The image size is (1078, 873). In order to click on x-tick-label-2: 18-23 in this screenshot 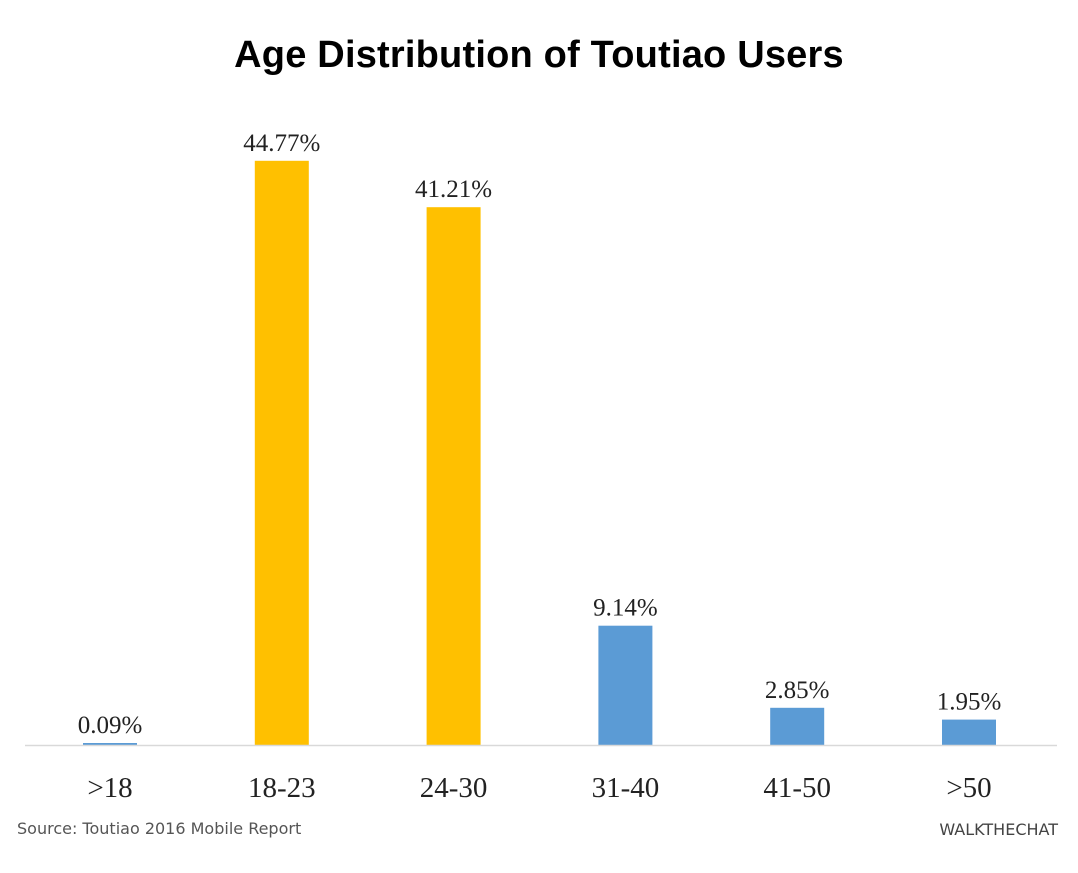, I will do `click(282, 788)`.